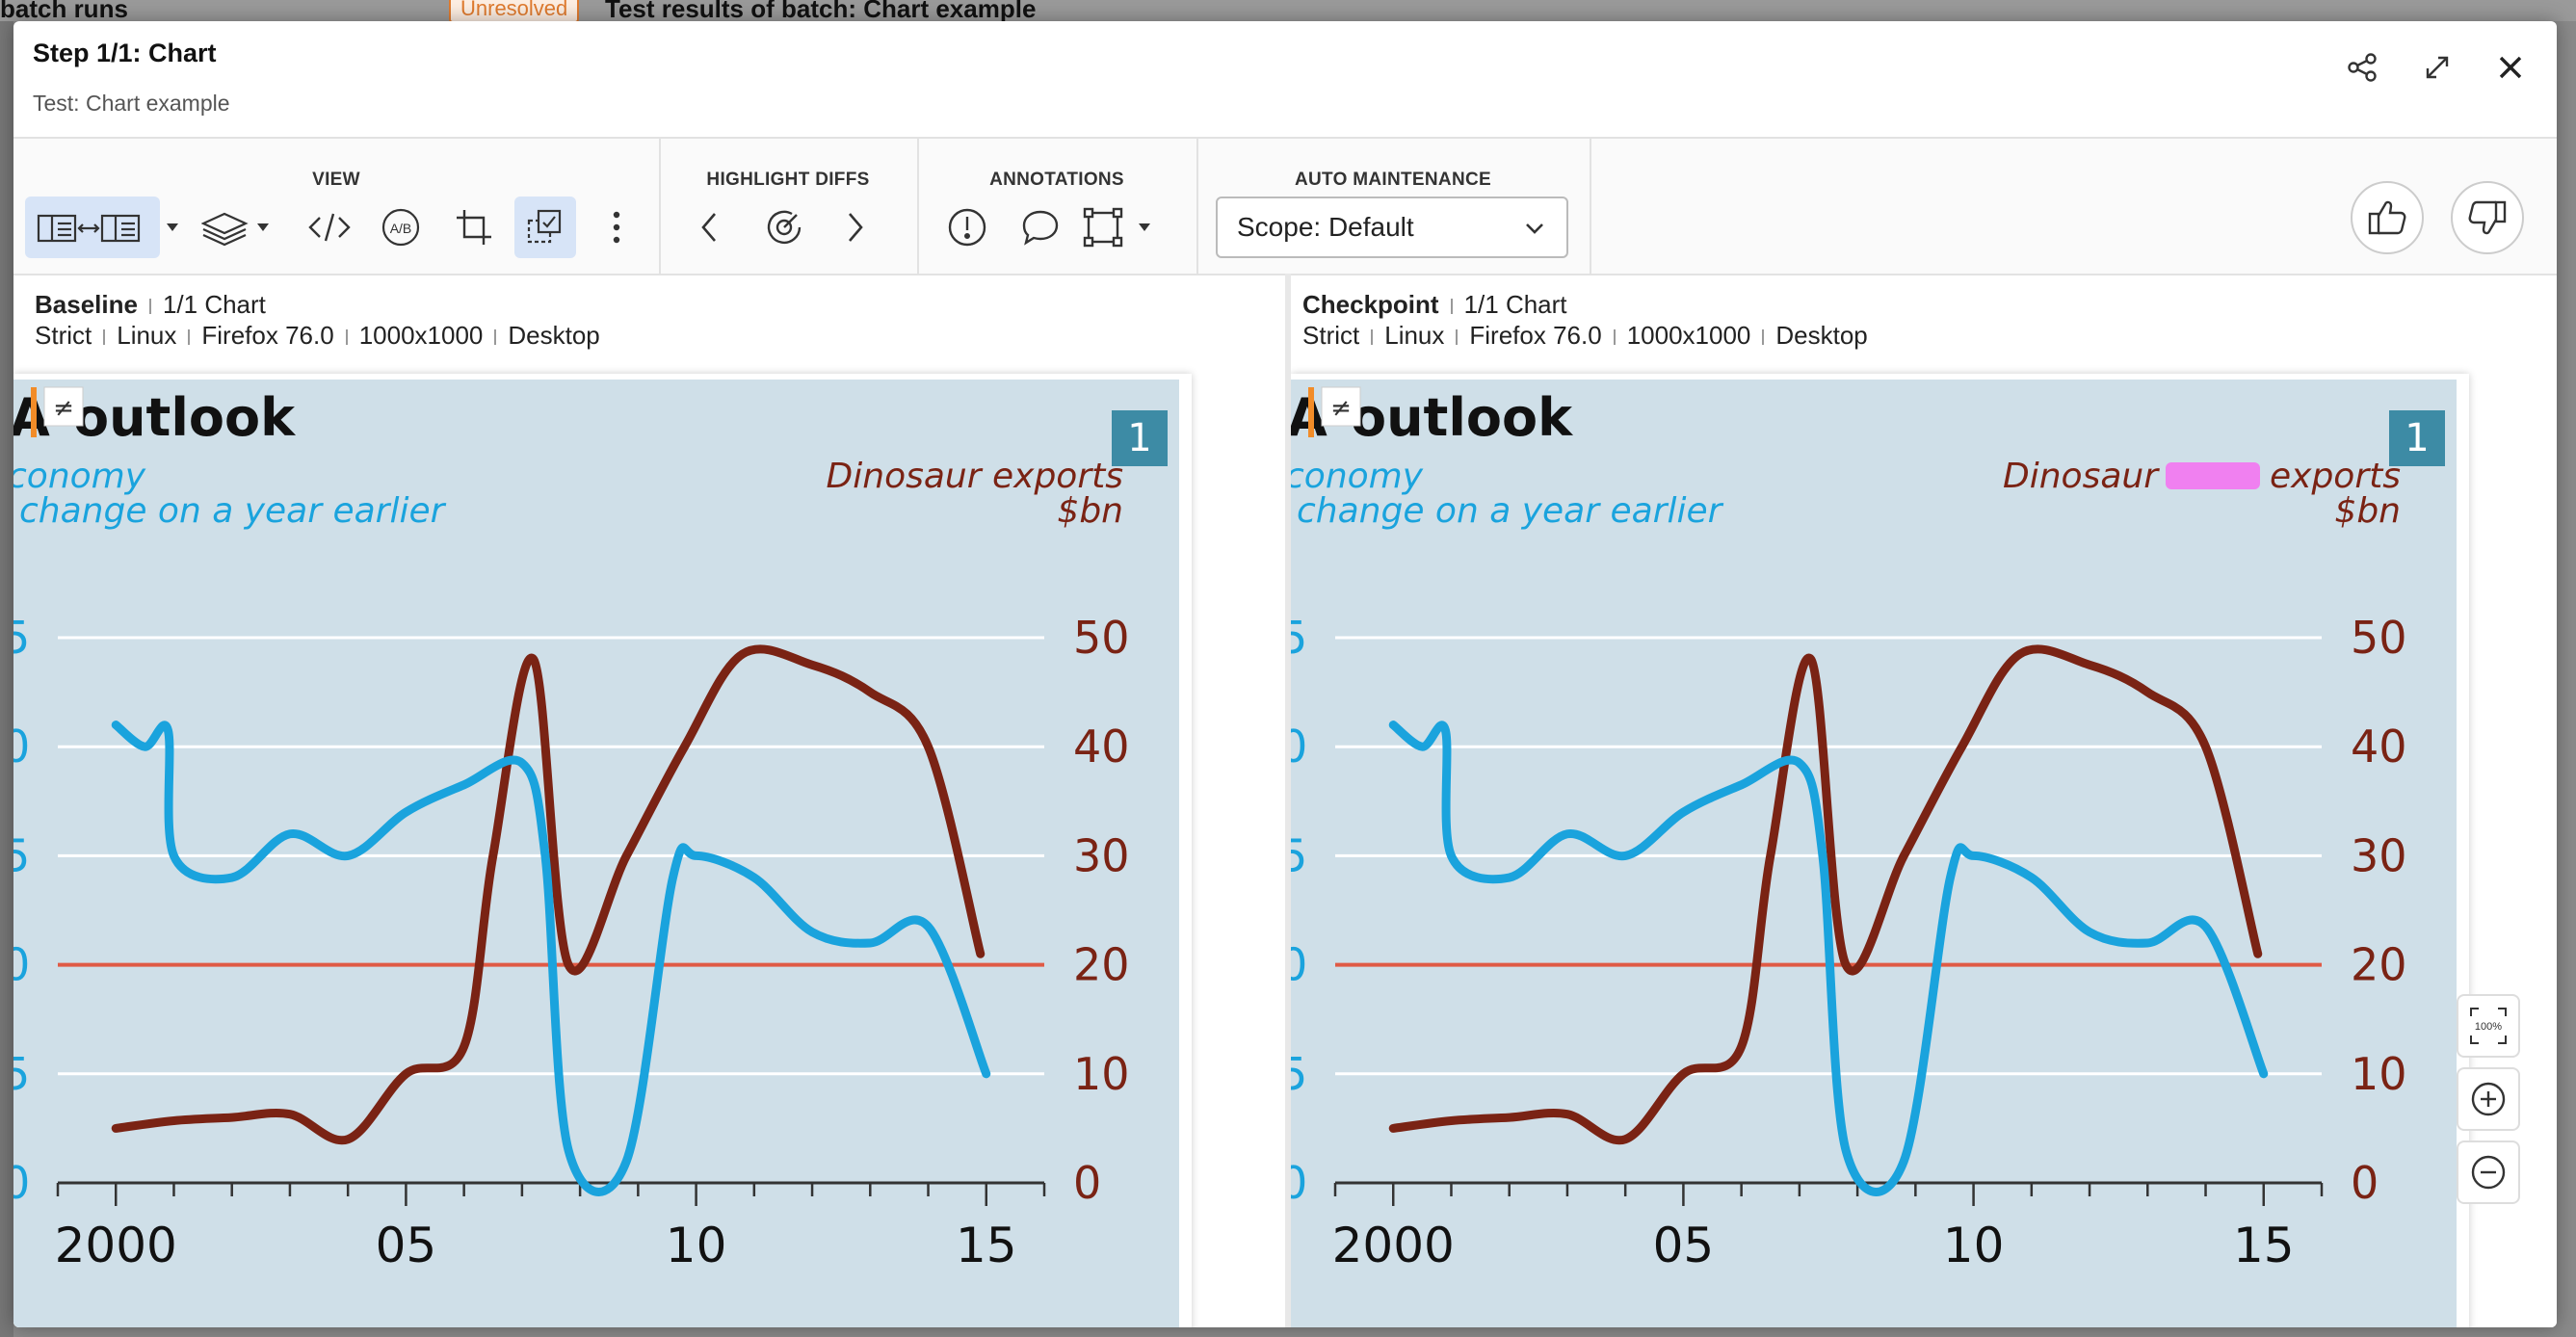 This screenshot has height=1337, width=2576. I want to click on comment-button, so click(1040, 227).